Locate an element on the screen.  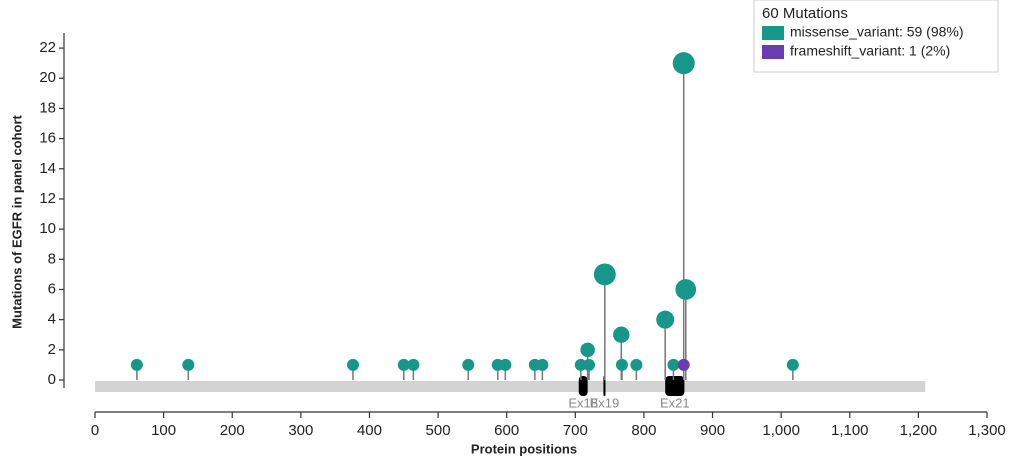
exon-label: Ex21 is located at coordinates (675, 402).